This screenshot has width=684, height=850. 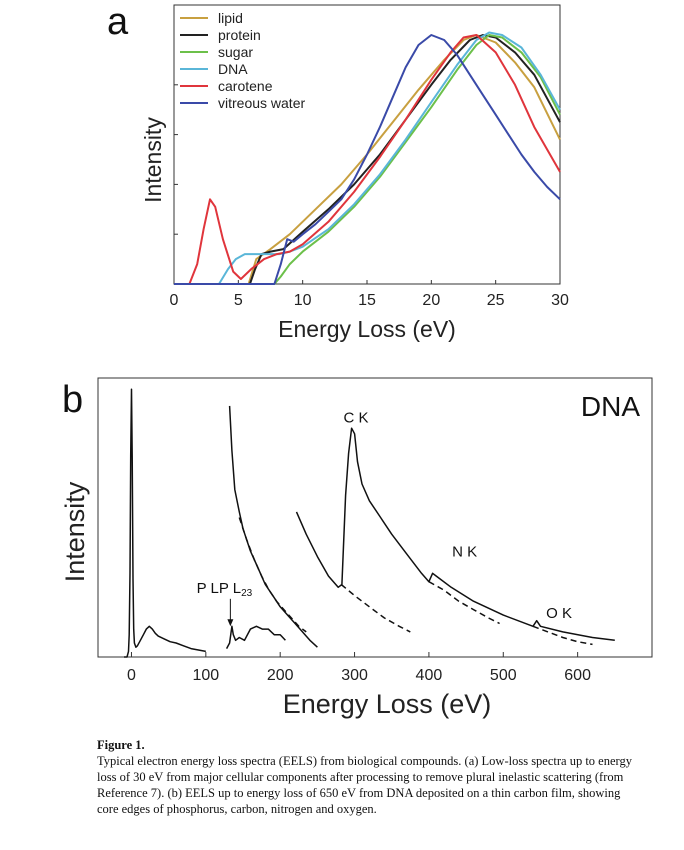 What do you see at coordinates (233, 69) in the screenshot?
I see `panel-a-legend-label-3: DNA` at bounding box center [233, 69].